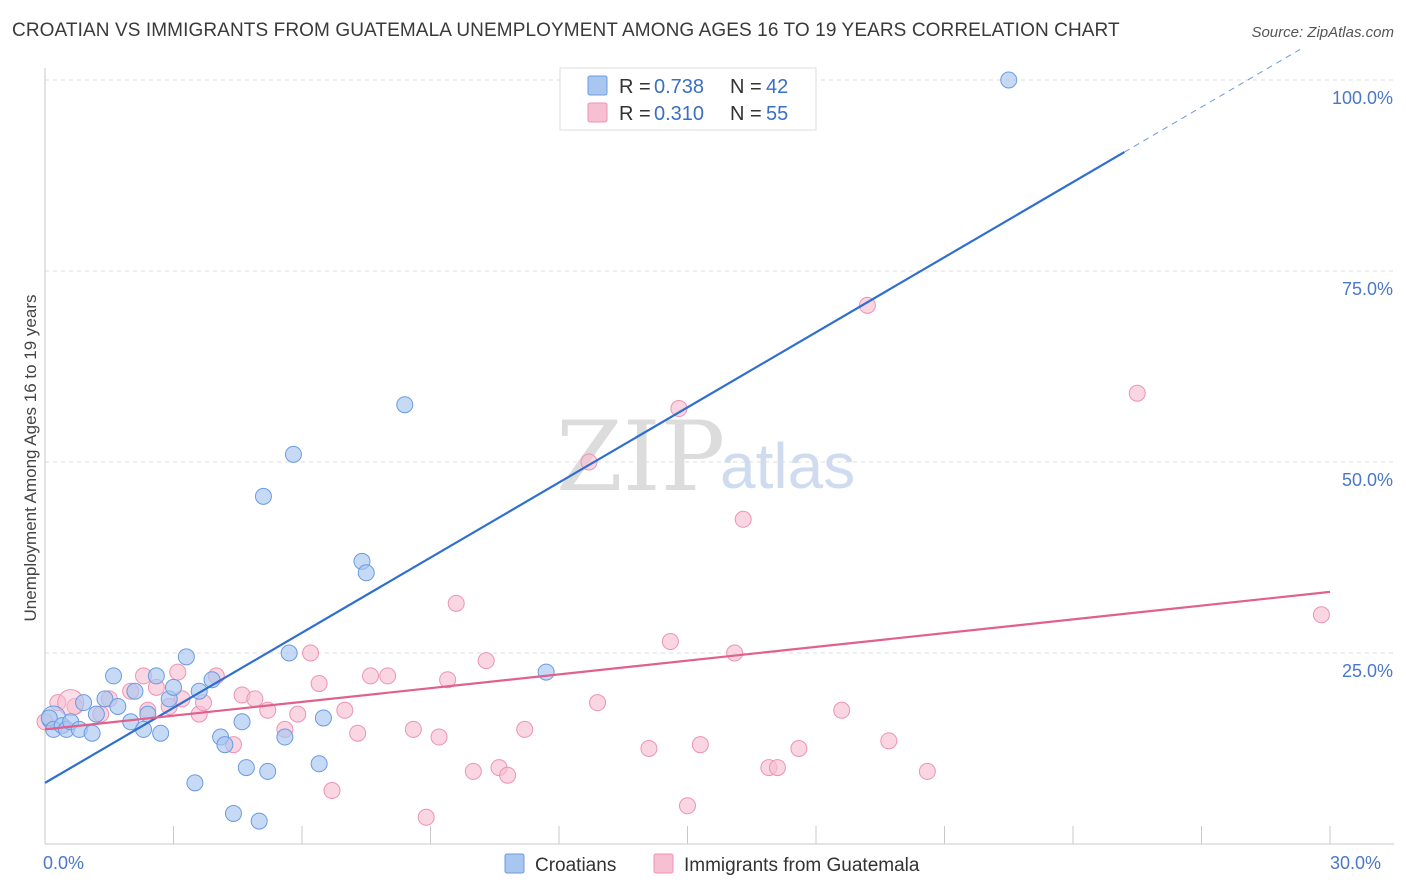 The image size is (1406, 892). What do you see at coordinates (63, 863) in the screenshot?
I see `x-tick-label-min: 0.0%` at bounding box center [63, 863].